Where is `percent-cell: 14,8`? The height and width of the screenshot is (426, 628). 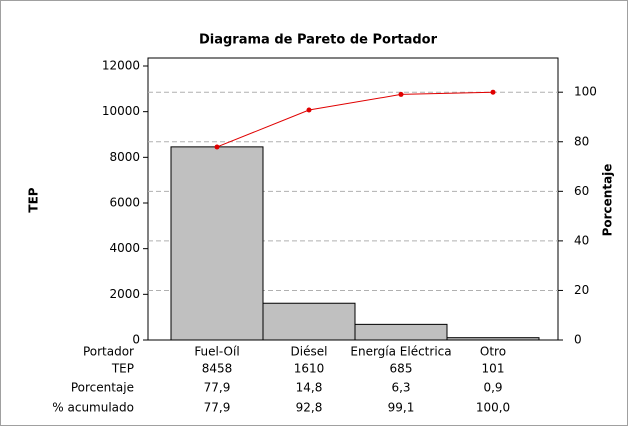 percent-cell: 14,8 is located at coordinates (309, 388).